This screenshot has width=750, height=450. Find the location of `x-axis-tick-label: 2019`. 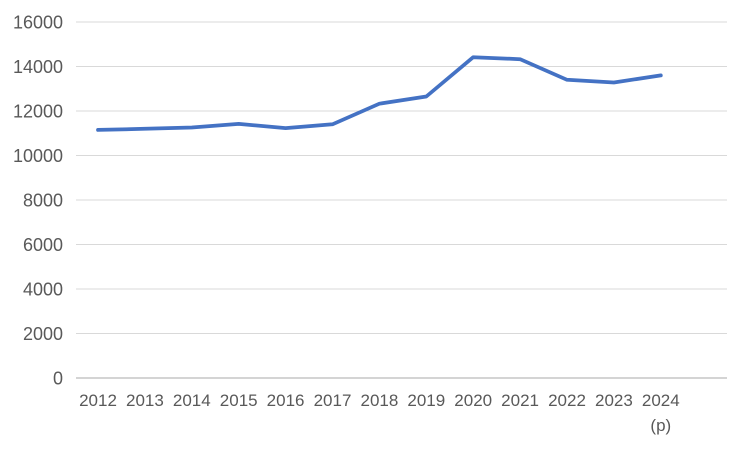

x-axis-tick-label: 2019 is located at coordinates (426, 400).